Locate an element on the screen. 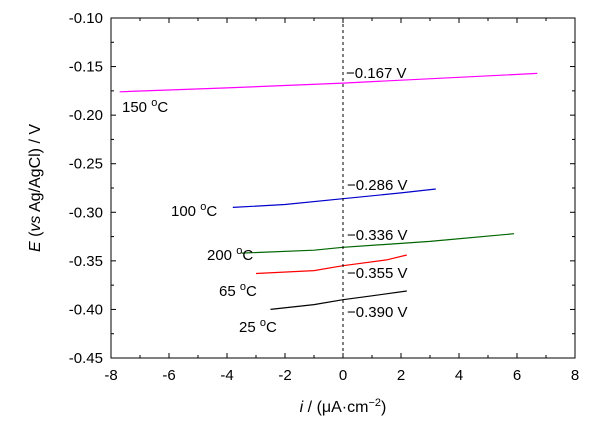 This screenshot has width=593, height=423. temperature-value: 65 is located at coordinates (229, 291).